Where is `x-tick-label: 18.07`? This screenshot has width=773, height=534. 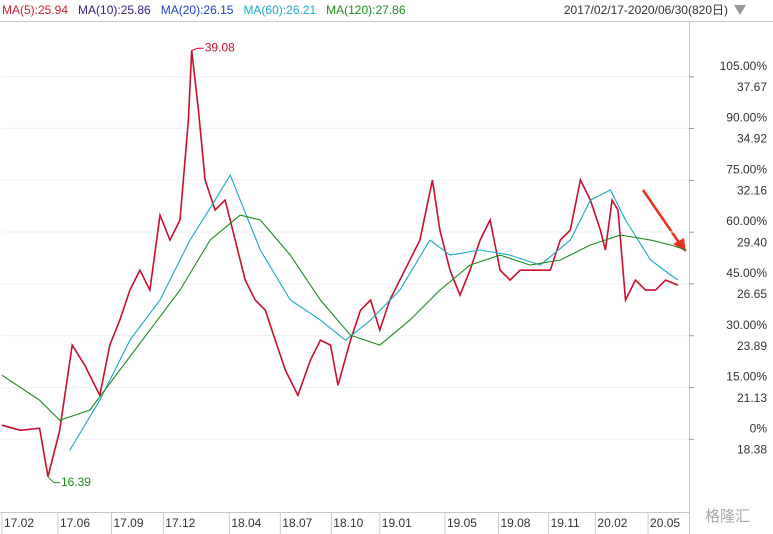 x-tick-label: 18.07 is located at coordinates (297, 523).